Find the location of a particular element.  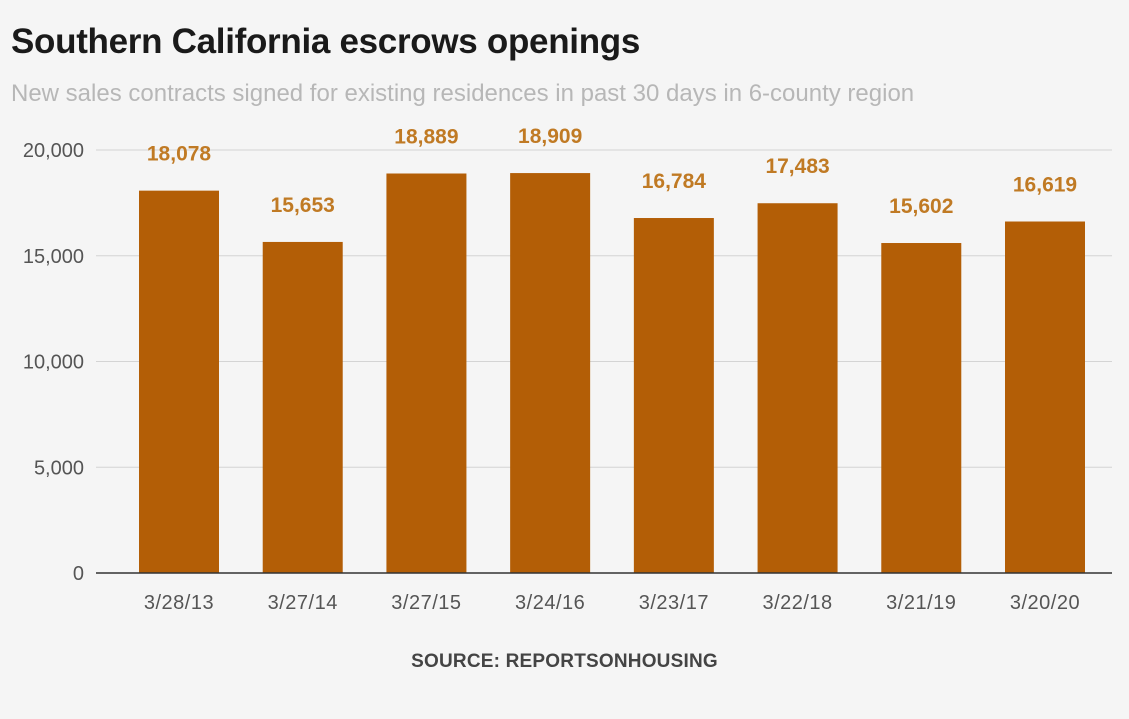

y-tick-label: 20,000 is located at coordinates (53, 151).